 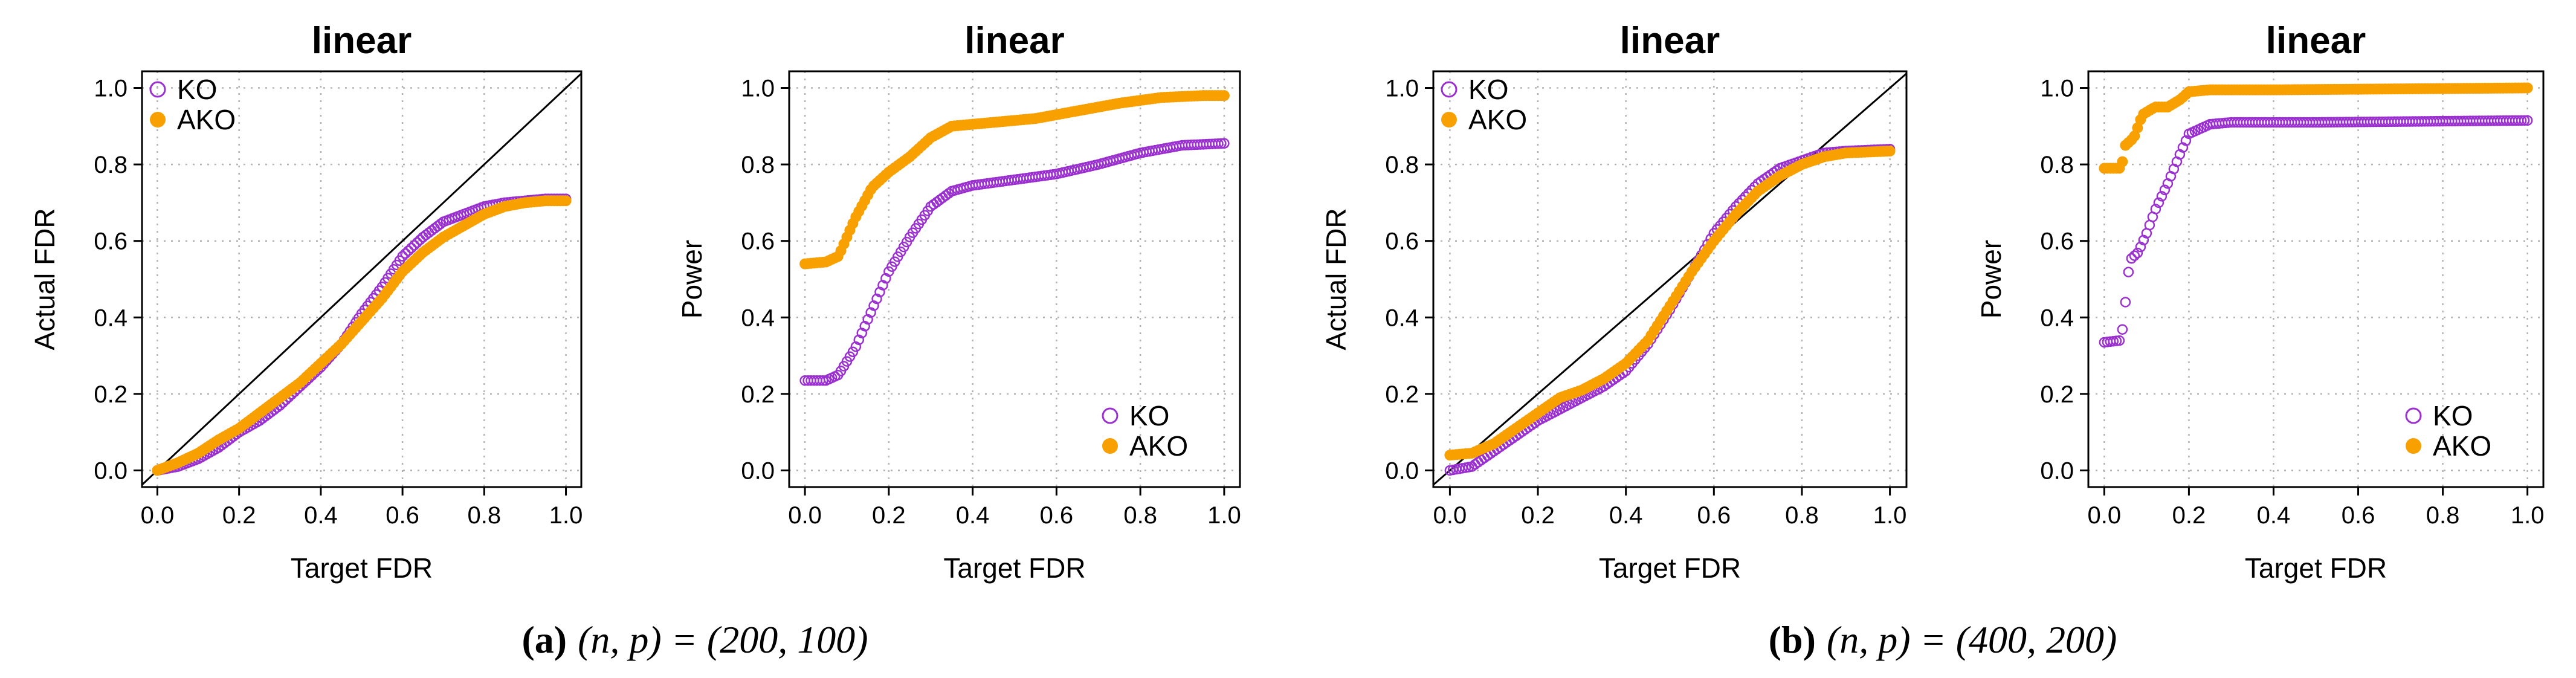 What do you see at coordinates (45, 279) in the screenshot?
I see `y-axis-label: Actual FDR` at bounding box center [45, 279].